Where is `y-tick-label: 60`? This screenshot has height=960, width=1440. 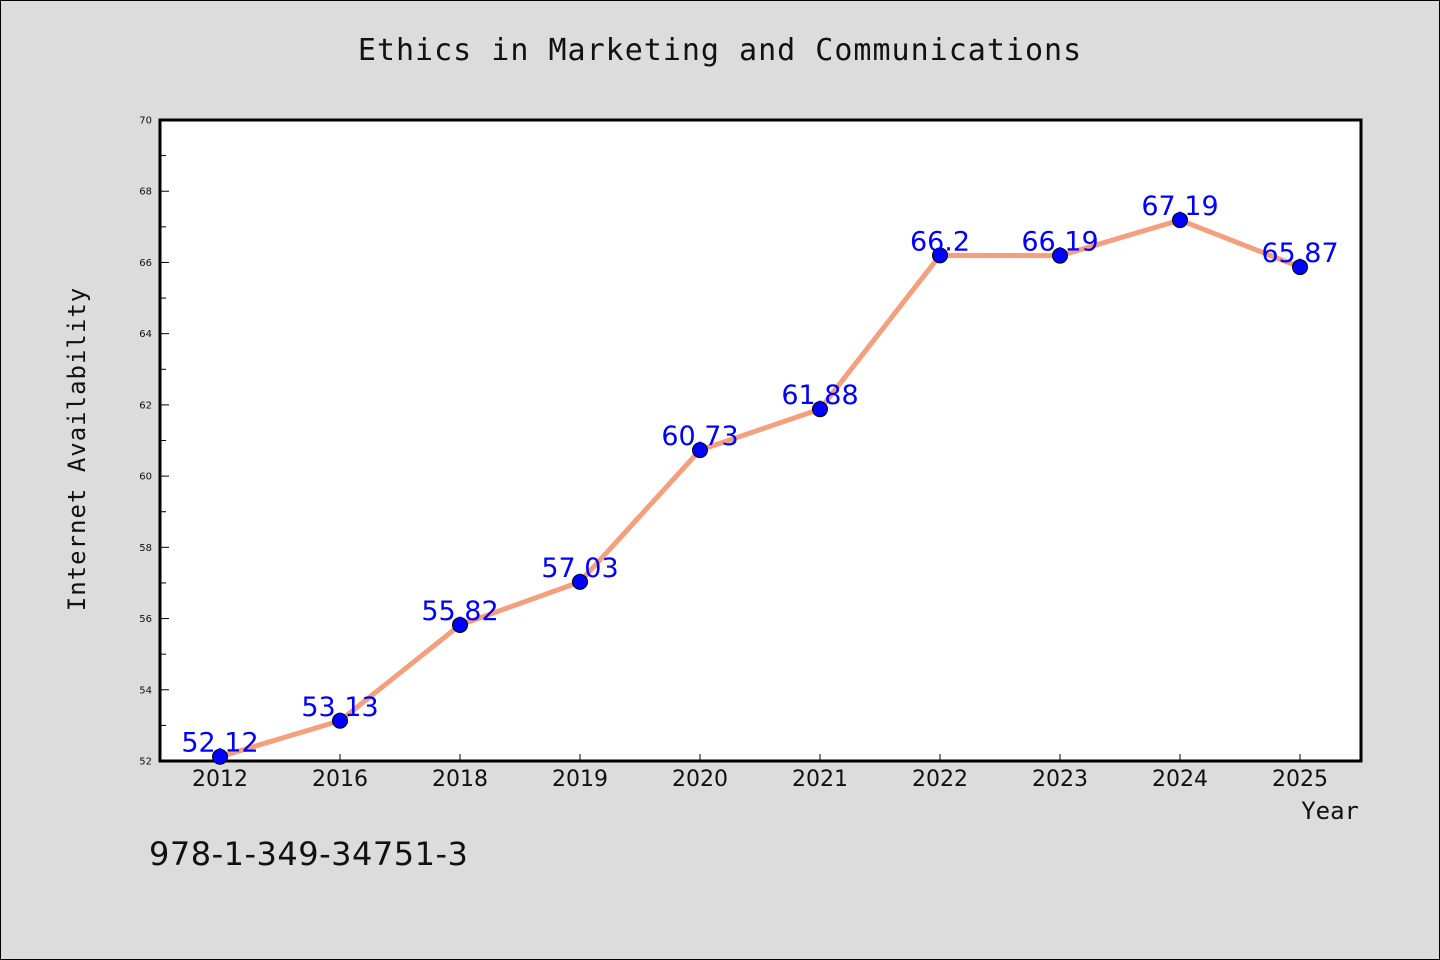
y-tick-label: 60 is located at coordinates (145, 477).